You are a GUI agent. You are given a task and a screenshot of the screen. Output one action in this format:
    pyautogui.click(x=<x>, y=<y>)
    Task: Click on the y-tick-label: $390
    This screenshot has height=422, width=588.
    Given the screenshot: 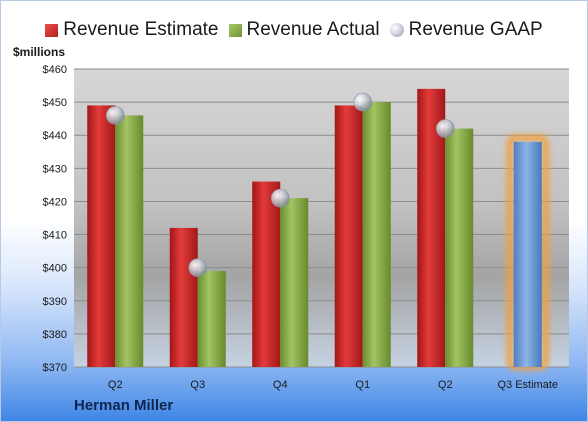 What is the action you would take?
    pyautogui.click(x=55, y=302)
    